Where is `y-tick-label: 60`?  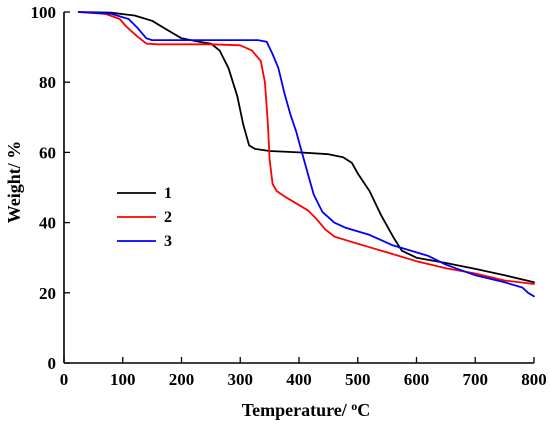 y-tick-label: 60 is located at coordinates (47, 152).